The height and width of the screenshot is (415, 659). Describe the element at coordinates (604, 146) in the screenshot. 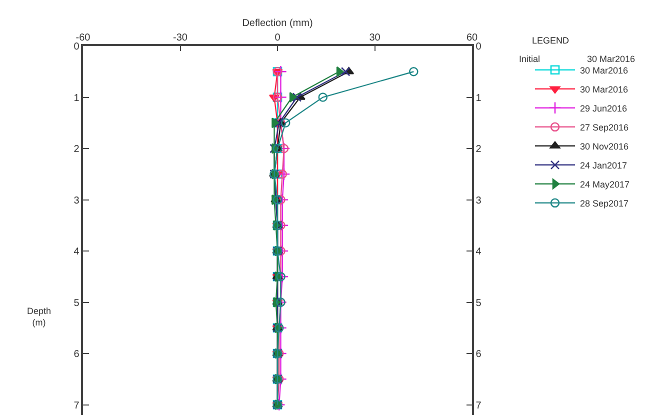

I see `legend-label: 30 Nov2016` at that location.